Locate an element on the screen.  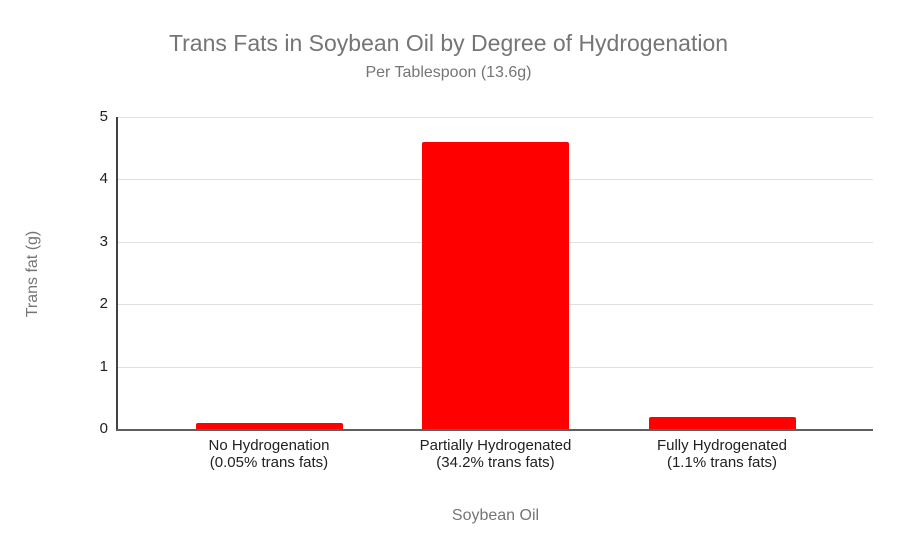
x-category-note: (1.1% trans fats) is located at coordinates (722, 462).